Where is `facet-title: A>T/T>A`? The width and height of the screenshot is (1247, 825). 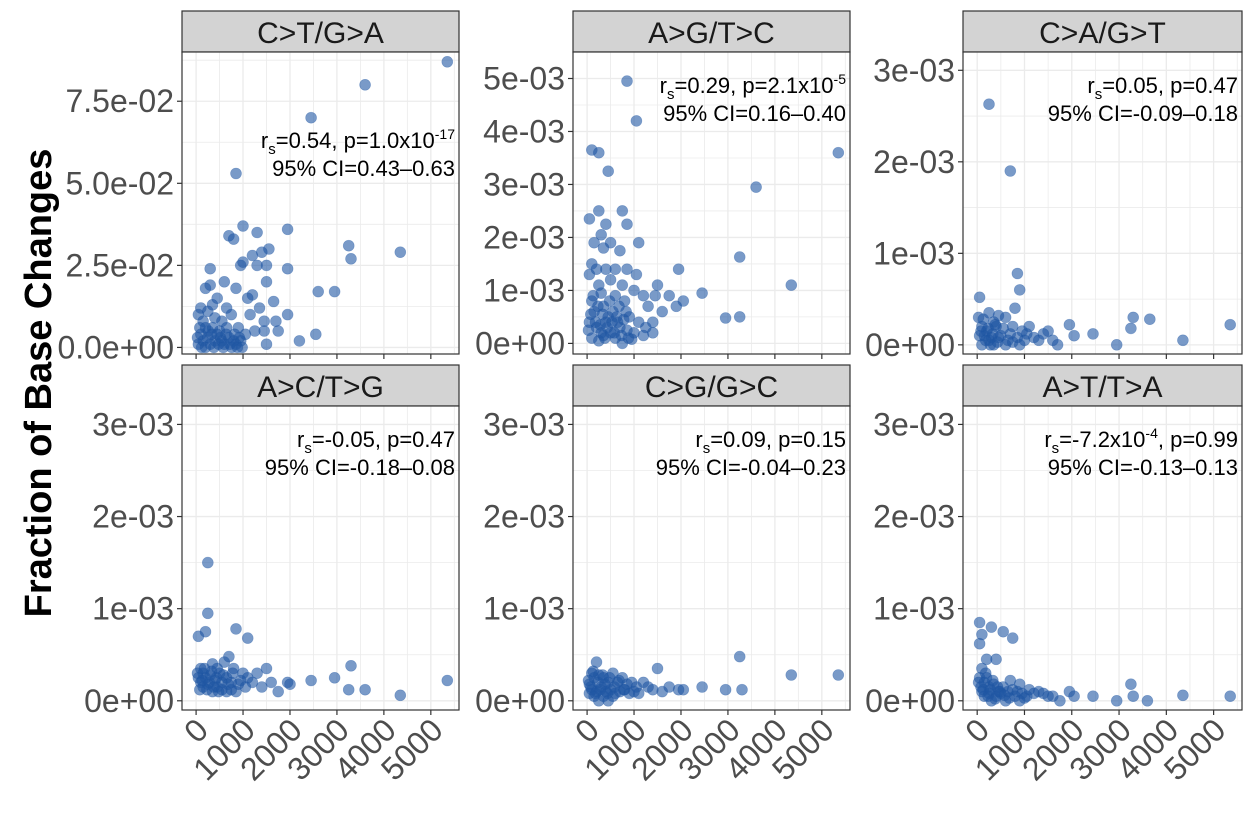 facet-title: A>T/T>A is located at coordinates (1102, 387).